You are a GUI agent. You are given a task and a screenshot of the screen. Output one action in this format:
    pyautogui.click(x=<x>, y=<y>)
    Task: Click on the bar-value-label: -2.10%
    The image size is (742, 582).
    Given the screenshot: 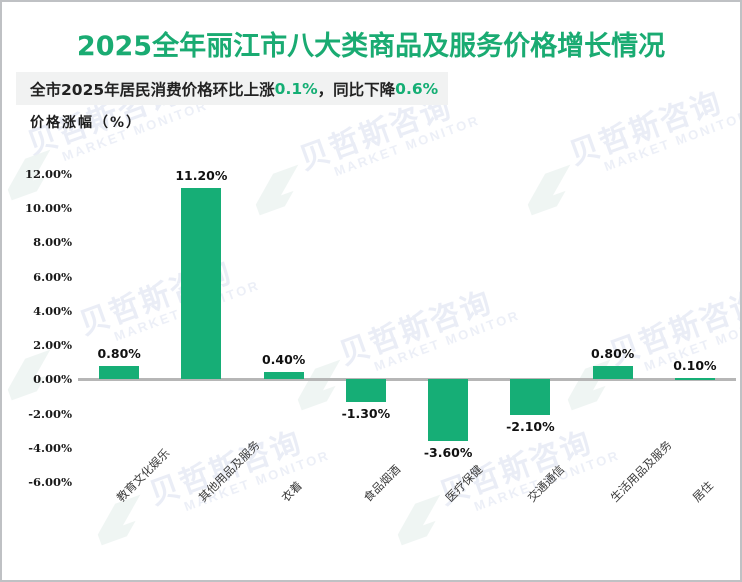 What is the action you would take?
    pyautogui.click(x=530, y=427)
    